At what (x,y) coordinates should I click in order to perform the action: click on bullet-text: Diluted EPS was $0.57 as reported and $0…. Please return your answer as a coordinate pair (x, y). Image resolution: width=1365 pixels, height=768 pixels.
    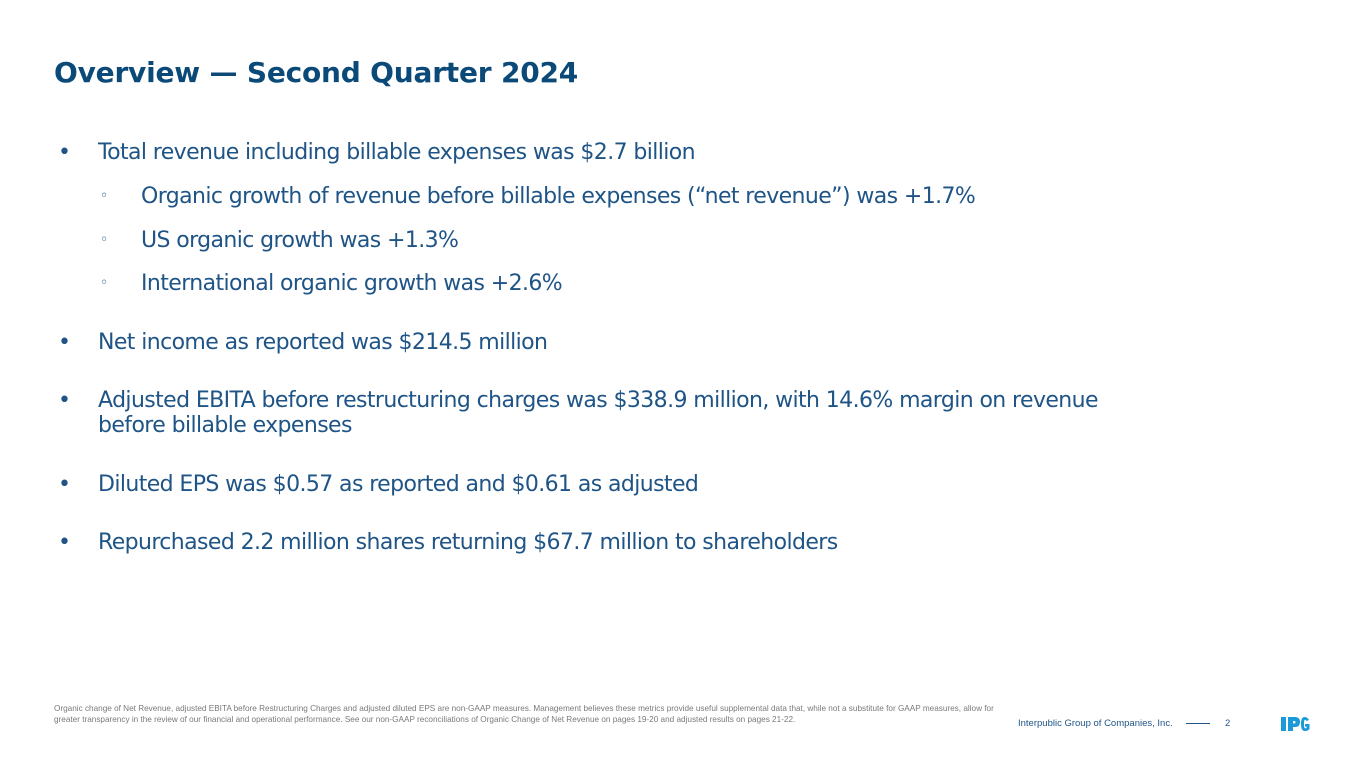
    Looking at the image, I should click on (398, 484).